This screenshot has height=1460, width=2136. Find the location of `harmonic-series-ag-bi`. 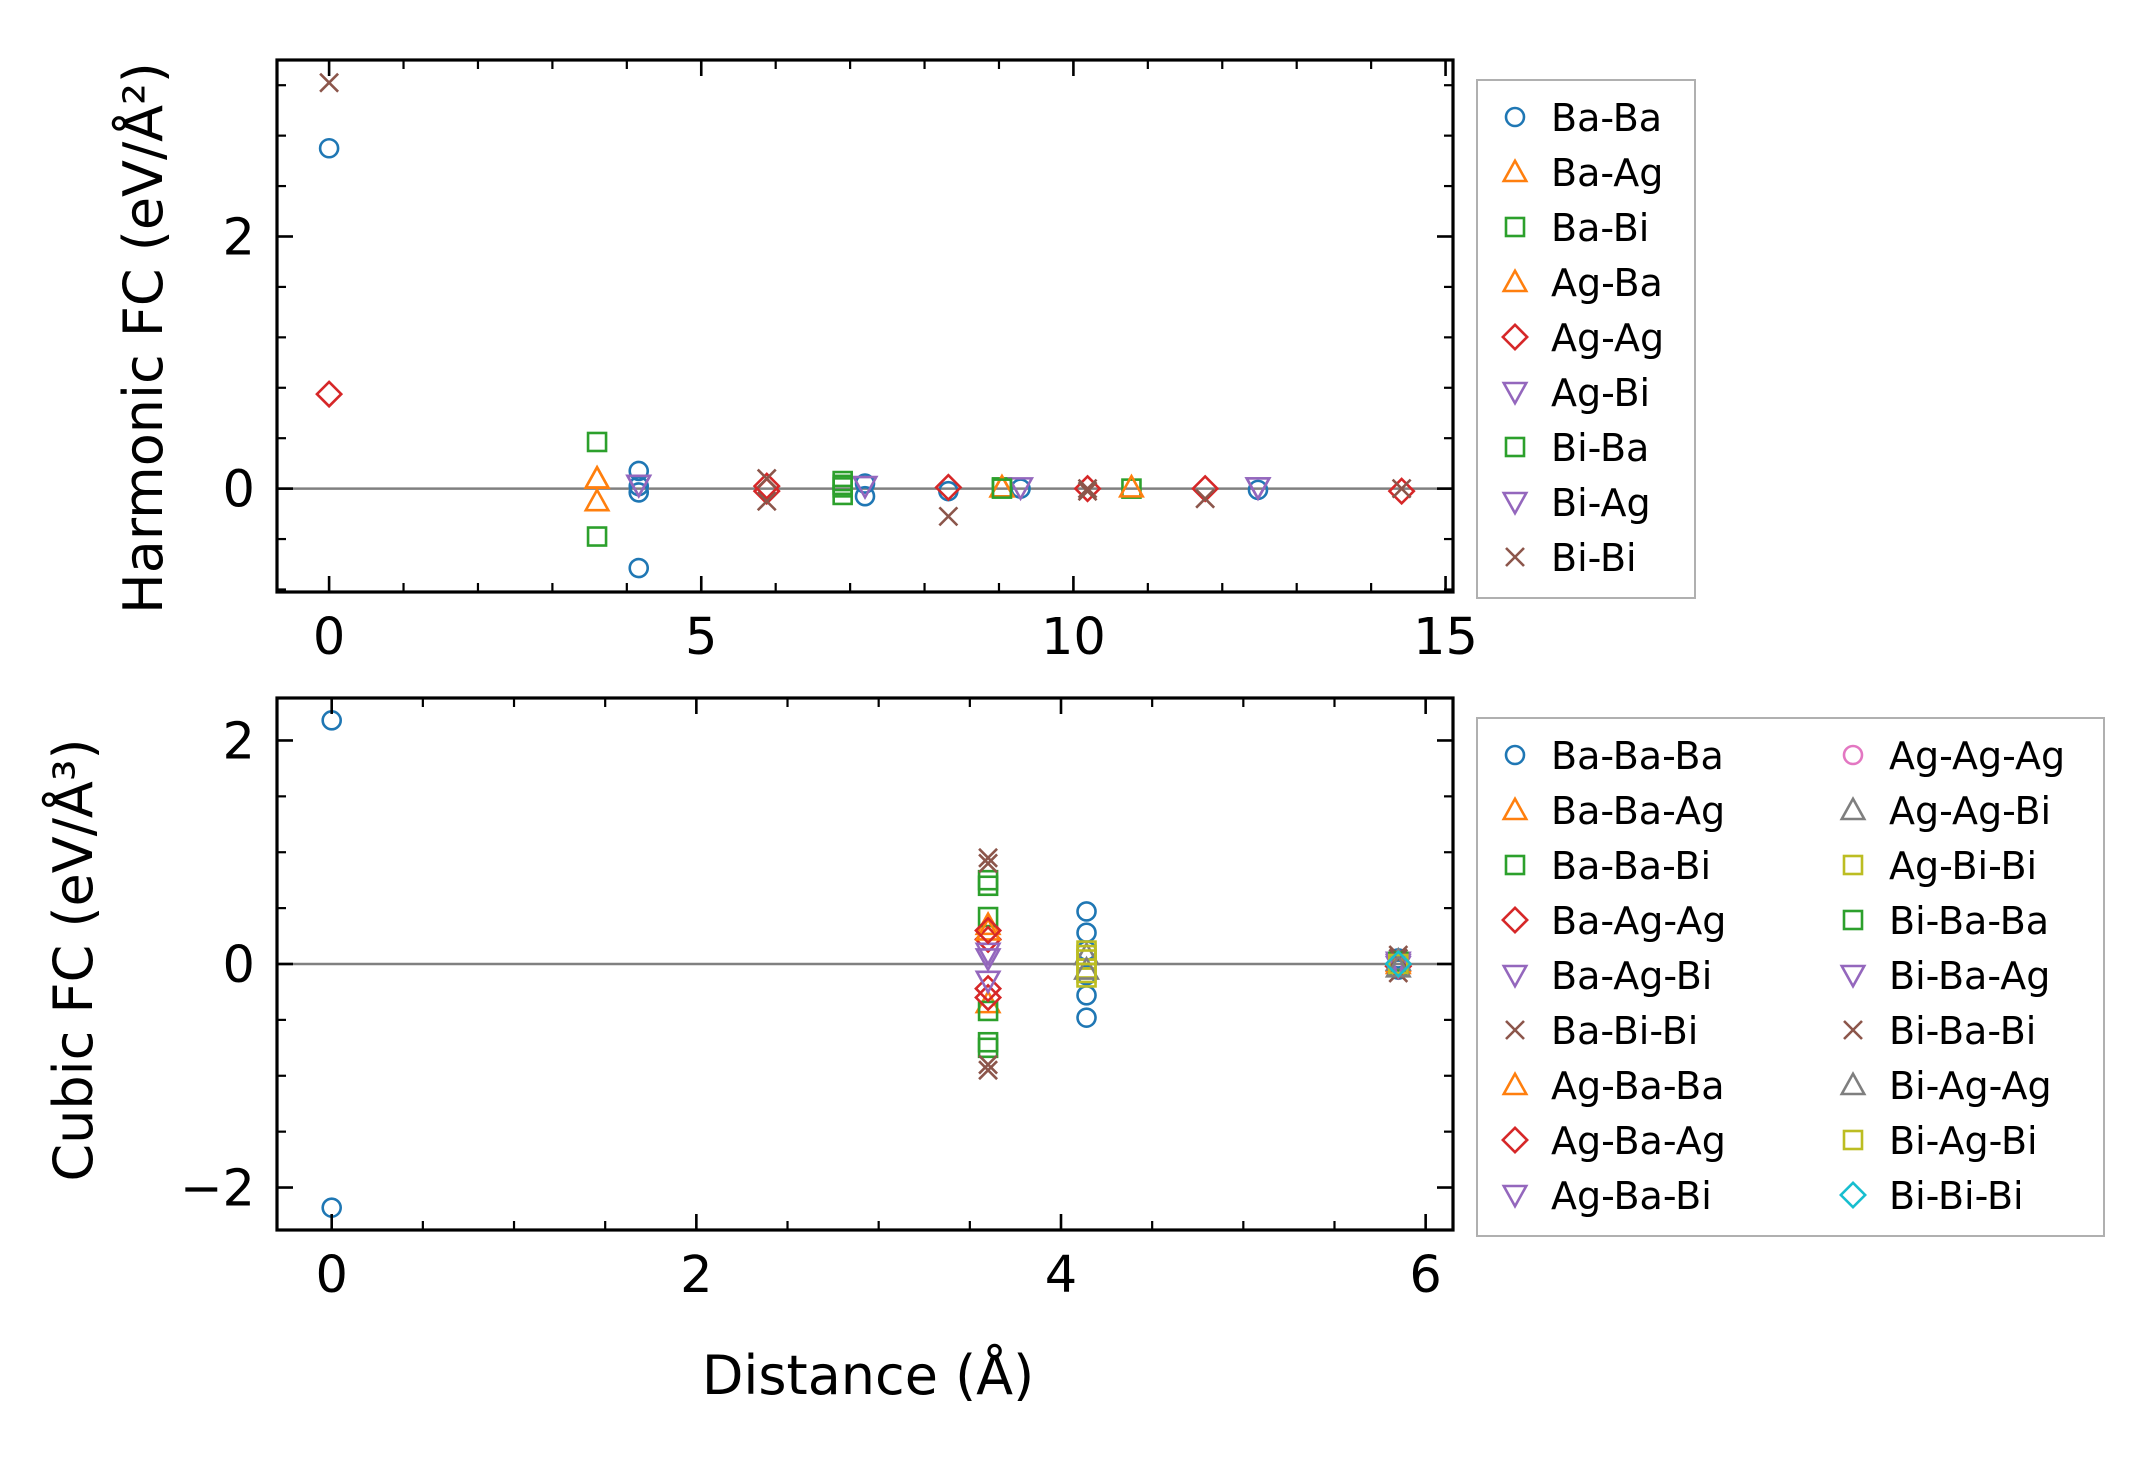

harmonic-series-ag-bi is located at coordinates (948, 488).